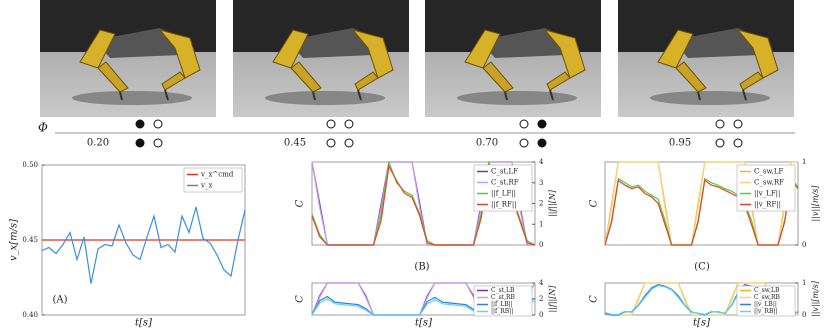  I want to click on y-axis-label: v_x[m/s], so click(14, 240).